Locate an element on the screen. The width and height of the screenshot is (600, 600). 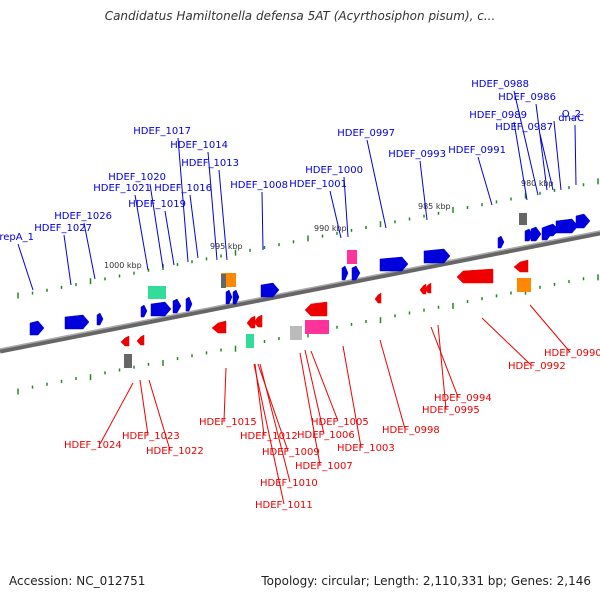
gene-label-hdef-1021: HDEF_1021 is located at coordinates (122, 188).